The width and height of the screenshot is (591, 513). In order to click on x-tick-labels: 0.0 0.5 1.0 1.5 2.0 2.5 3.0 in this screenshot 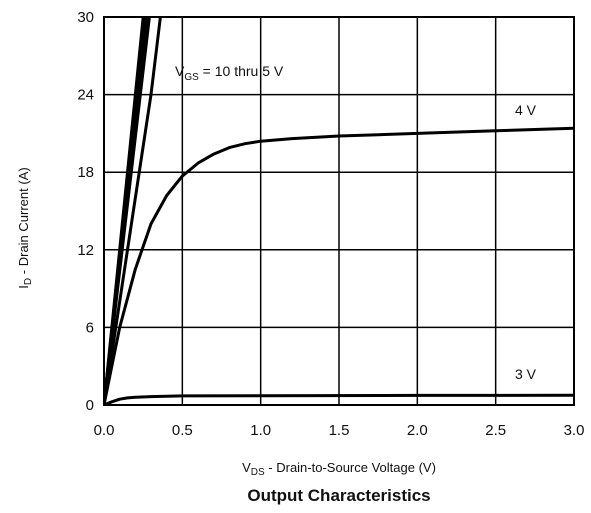, I will do `click(339, 430)`.